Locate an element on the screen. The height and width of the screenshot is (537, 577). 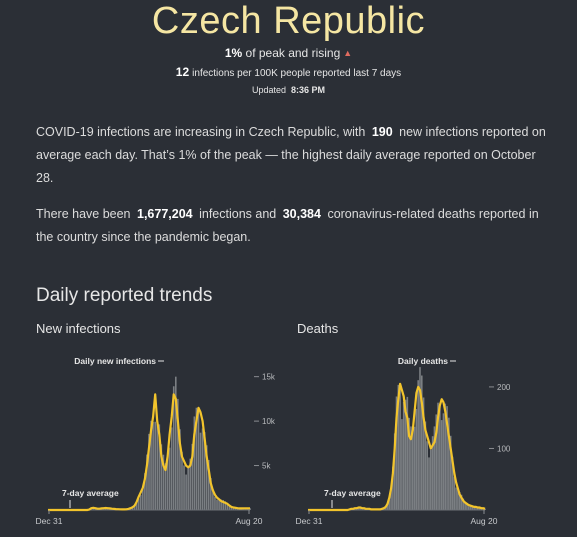
deaths-average-line is located at coordinates (397, 447).